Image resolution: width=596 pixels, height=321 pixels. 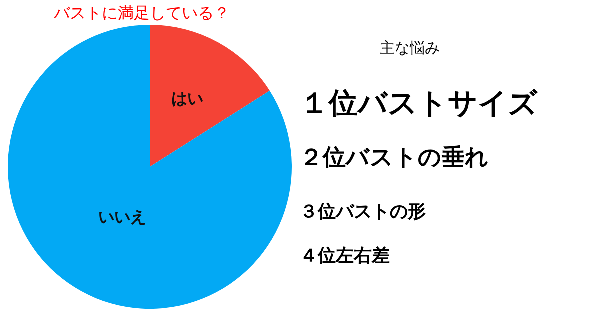 What do you see at coordinates (142, 13) in the screenshot?
I see `title: バストに満足している？` at bounding box center [142, 13].